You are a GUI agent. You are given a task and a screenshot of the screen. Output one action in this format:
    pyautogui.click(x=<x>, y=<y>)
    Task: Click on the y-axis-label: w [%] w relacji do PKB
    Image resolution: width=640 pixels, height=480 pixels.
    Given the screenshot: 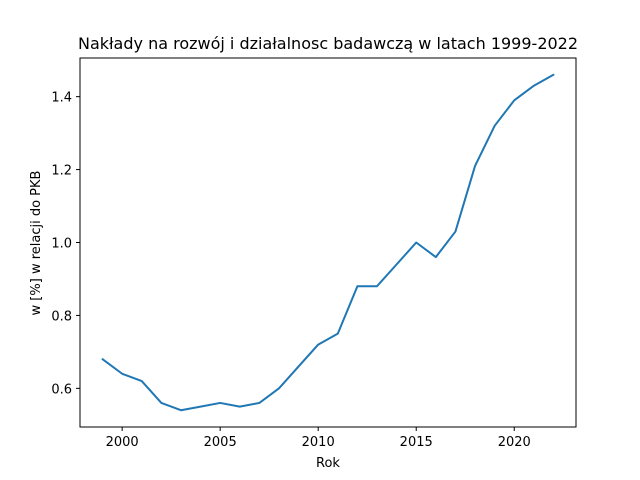 What is the action you would take?
    pyautogui.click(x=36, y=243)
    